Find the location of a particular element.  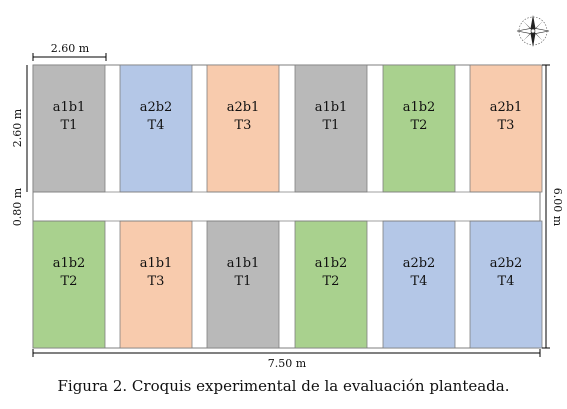

plot-height-label: 2.60 m is located at coordinates (17, 127).